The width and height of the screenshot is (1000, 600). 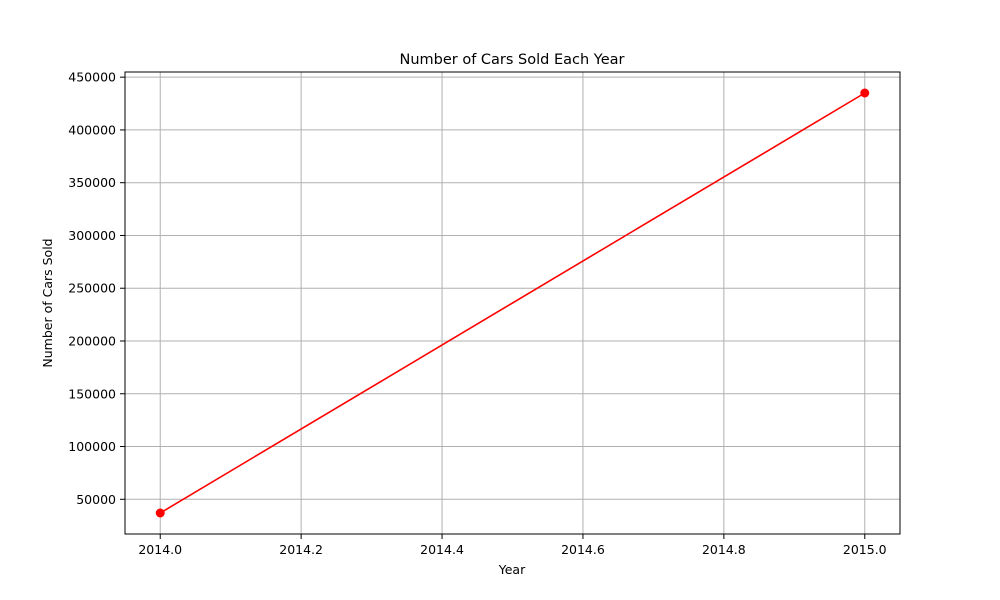 I want to click on y-tick-label: 450000, so click(x=92, y=77).